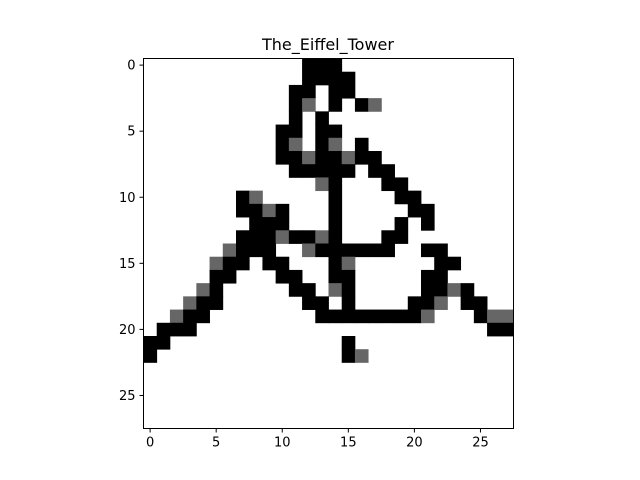  What do you see at coordinates (327, 45) in the screenshot?
I see `chart-title: The_Eiffel_Tower` at bounding box center [327, 45].